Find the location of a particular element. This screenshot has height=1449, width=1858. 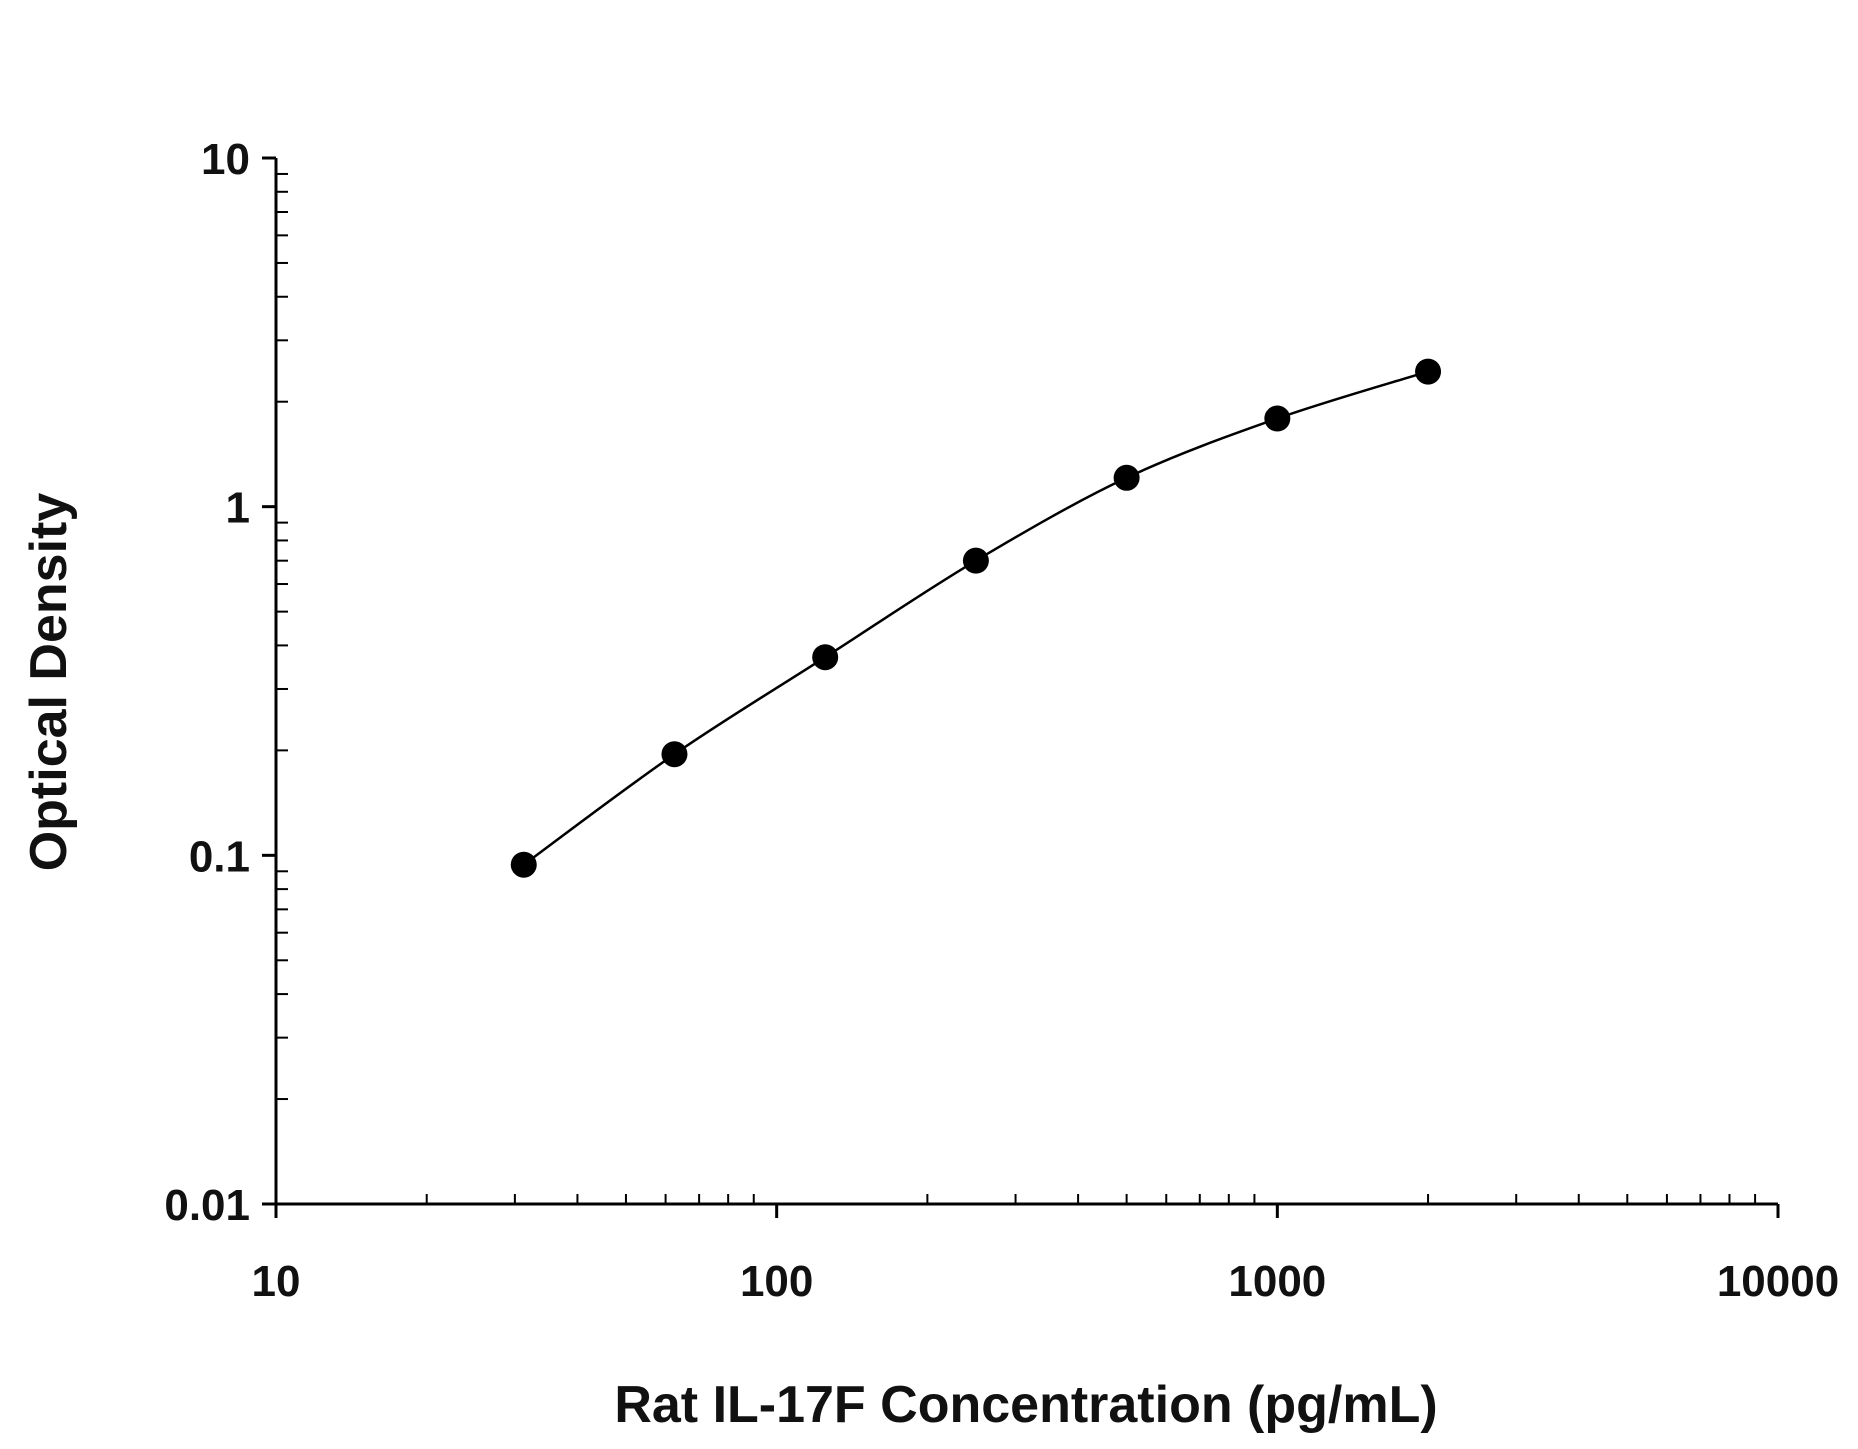

y-tick-label: 1 is located at coordinates (238, 508).